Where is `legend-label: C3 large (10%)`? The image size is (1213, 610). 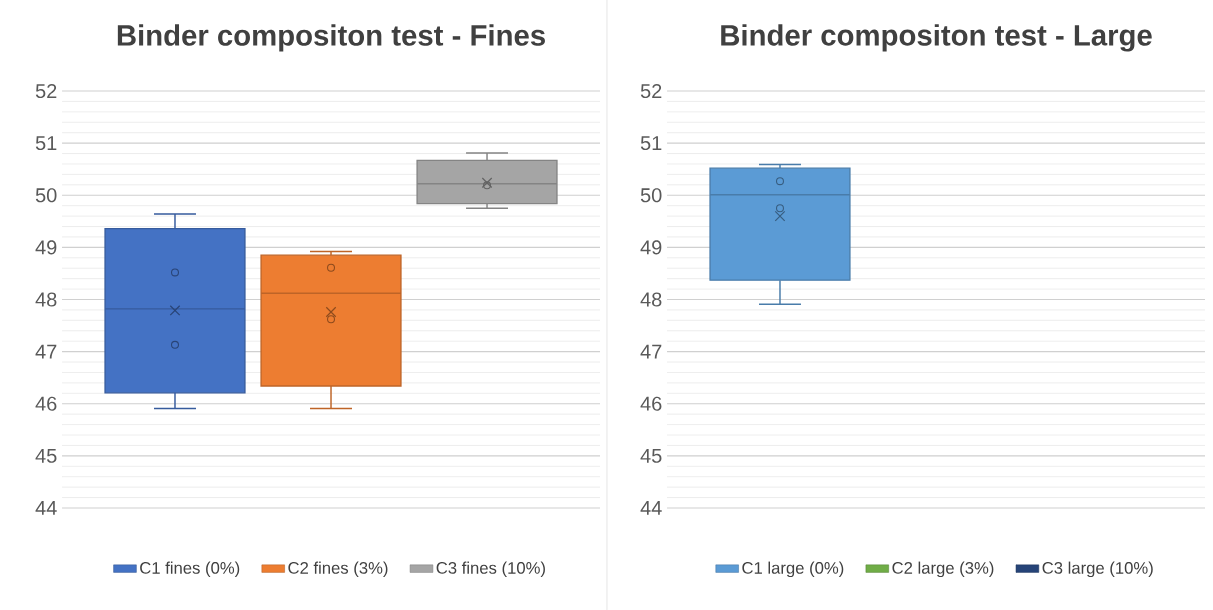 legend-label: C3 large (10%) is located at coordinates (1097, 569).